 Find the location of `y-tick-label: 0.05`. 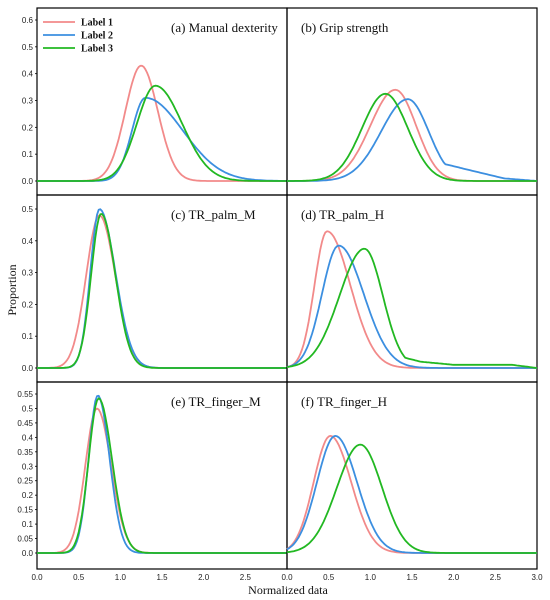

y-tick-label: 0.05 is located at coordinates (25, 539).